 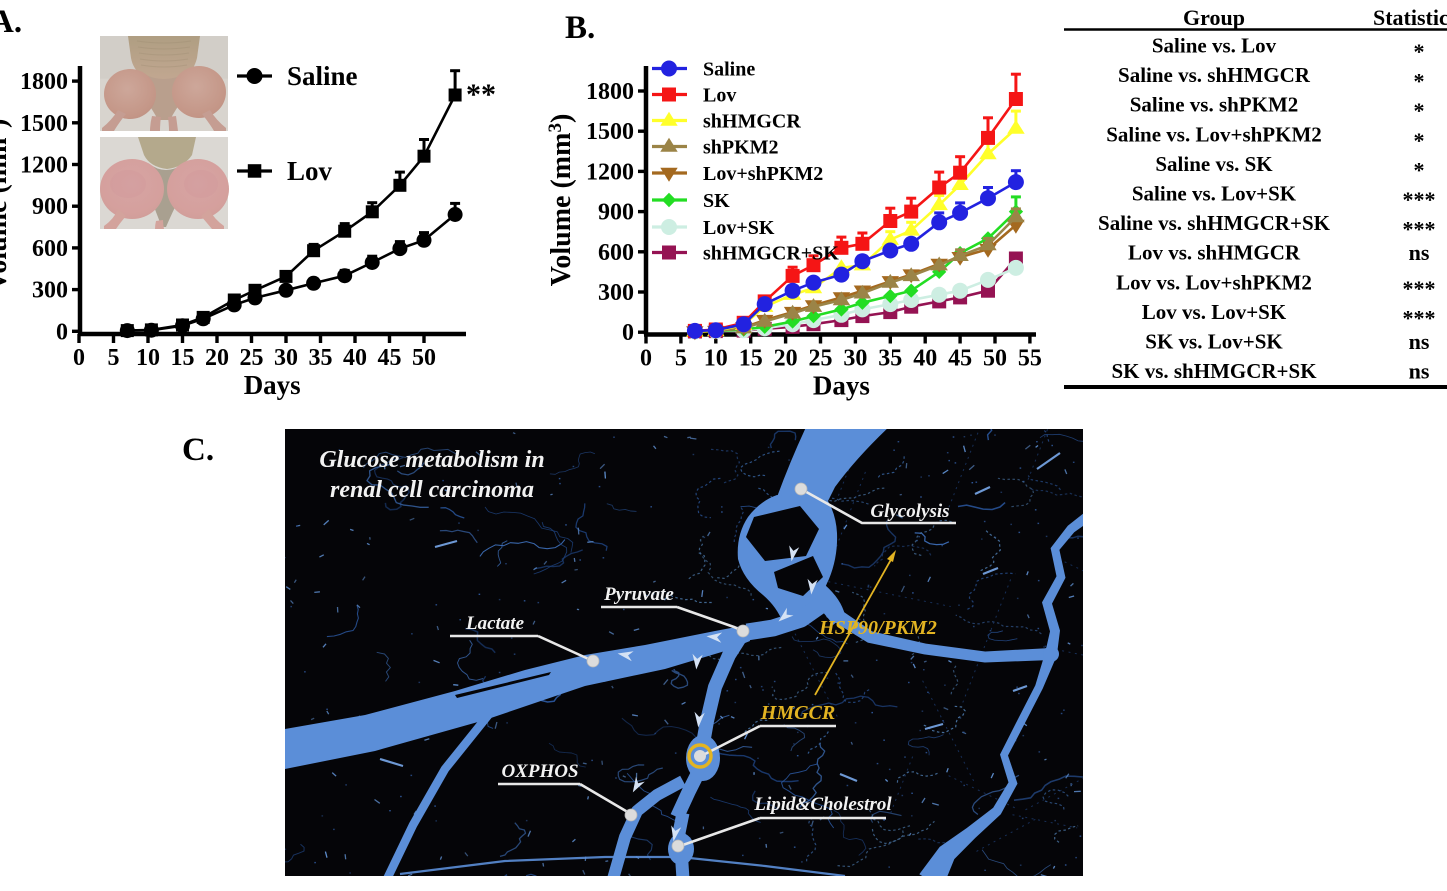 What do you see at coordinates (1410, 17) in the screenshot?
I see `svg-text: Statistic` at bounding box center [1410, 17].